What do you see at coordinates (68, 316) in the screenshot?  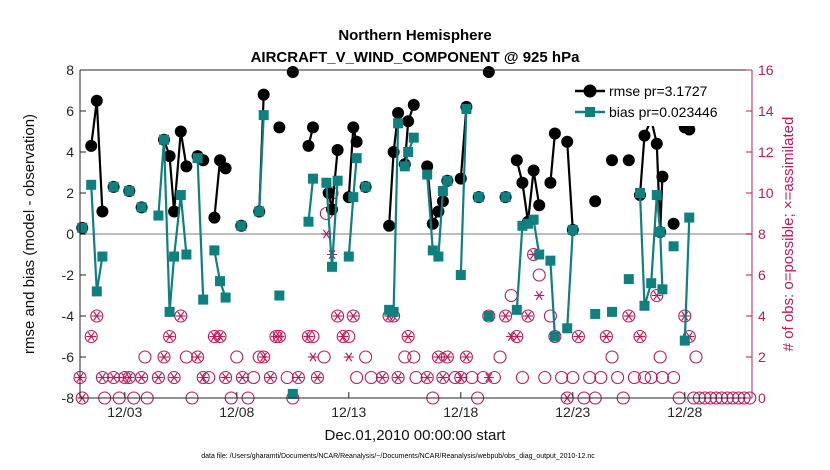 I see `y-tick-label-left-2: -4` at bounding box center [68, 316].